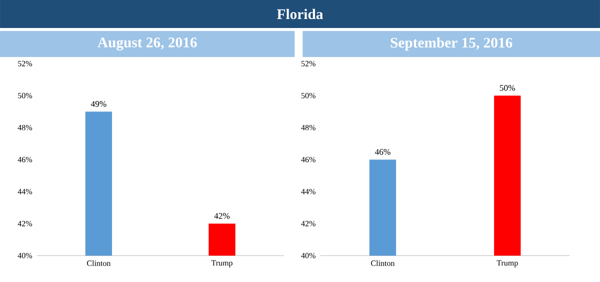  What do you see at coordinates (300, 14) in the screenshot?
I see `chart-title: Florida` at bounding box center [300, 14].